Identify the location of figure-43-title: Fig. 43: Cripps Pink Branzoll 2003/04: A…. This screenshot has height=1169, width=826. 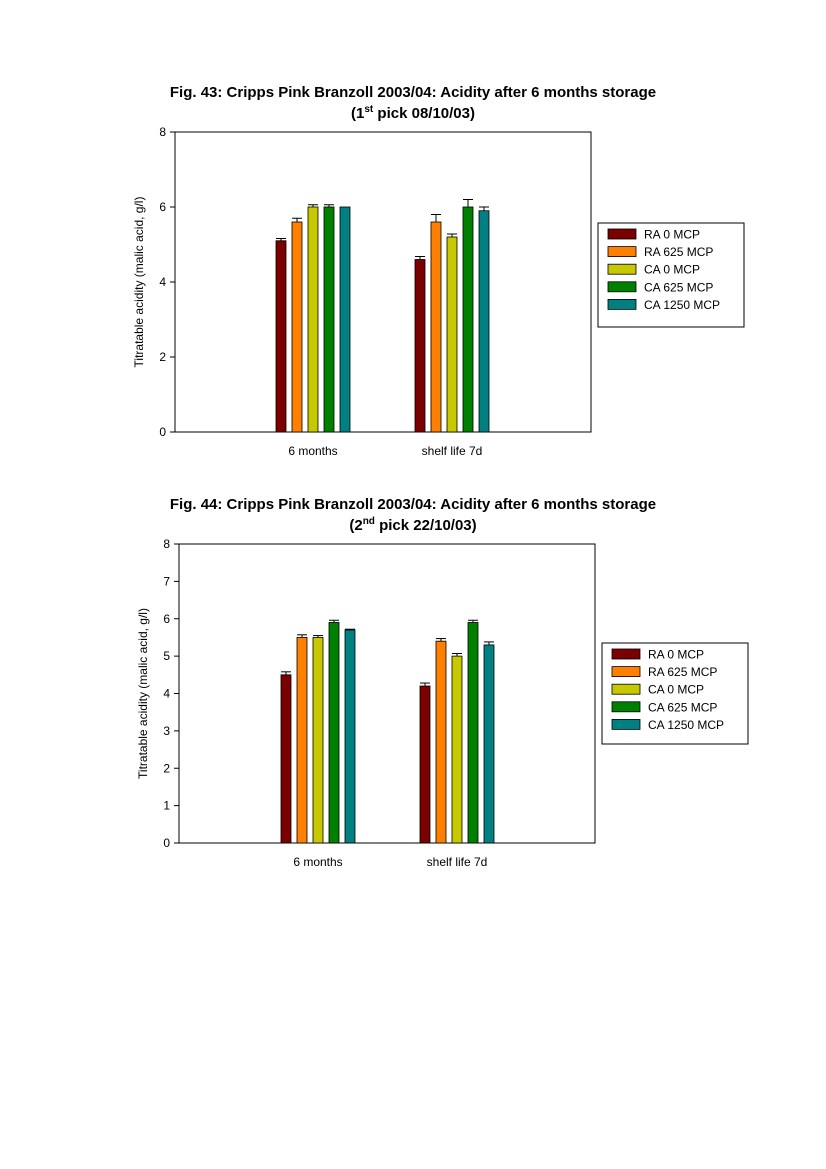
(413, 103).